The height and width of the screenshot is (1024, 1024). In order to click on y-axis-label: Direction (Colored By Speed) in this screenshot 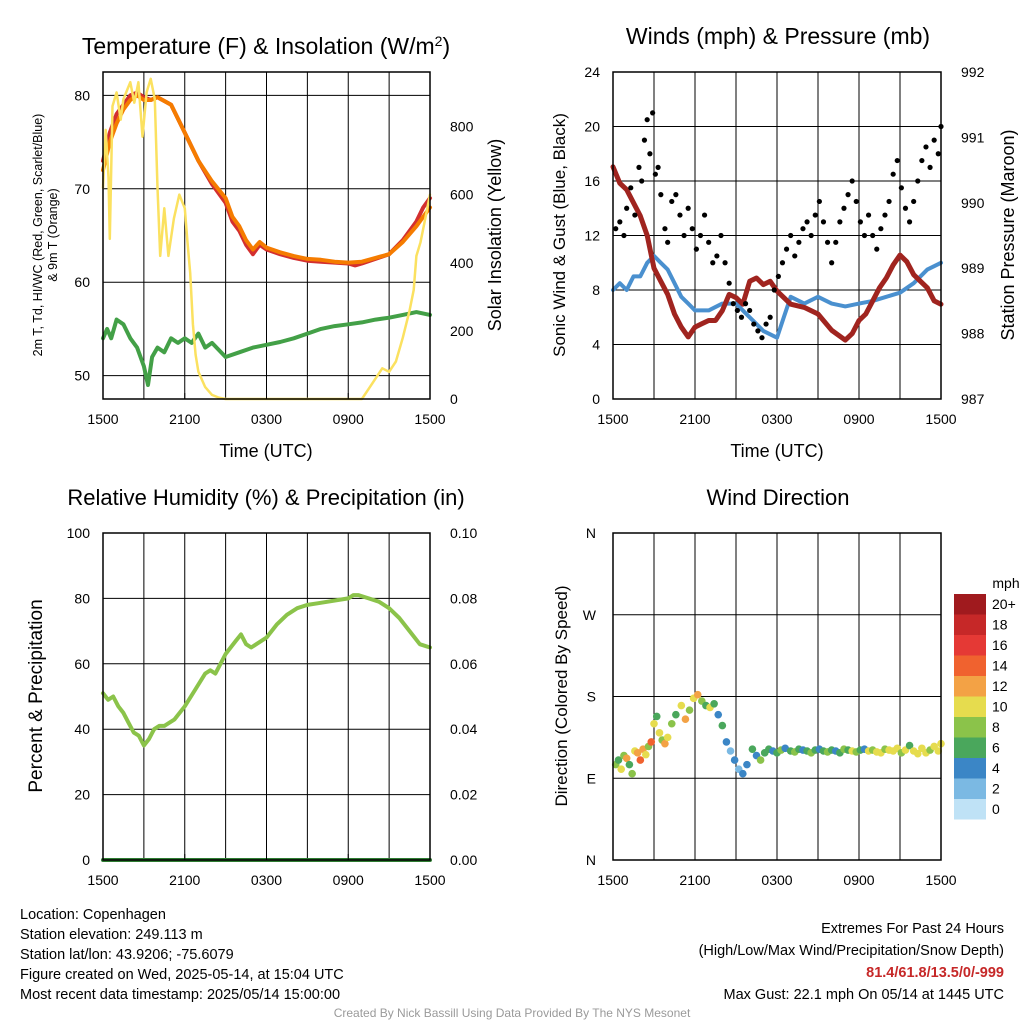, I will do `click(561, 695)`.